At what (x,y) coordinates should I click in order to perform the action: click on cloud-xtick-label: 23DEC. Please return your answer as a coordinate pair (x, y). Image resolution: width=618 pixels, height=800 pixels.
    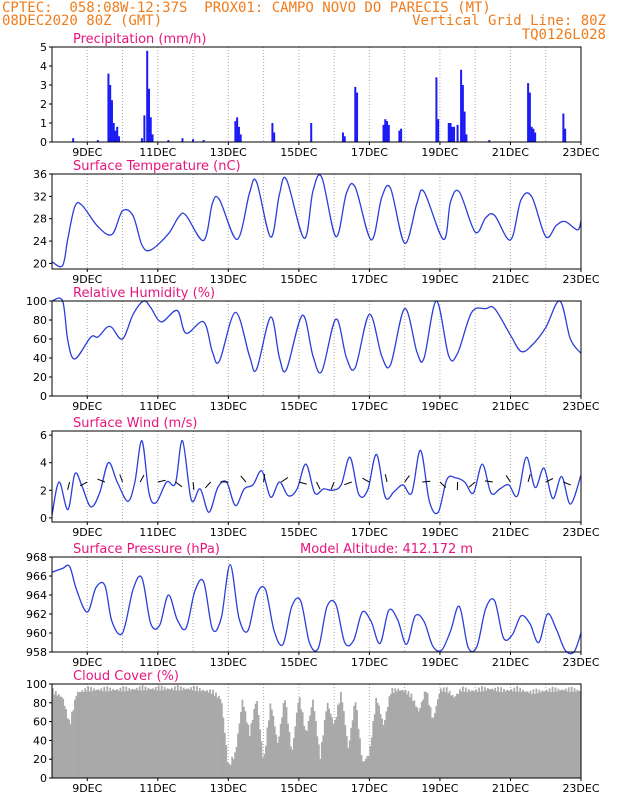
    Looking at the image, I should click on (580, 788).